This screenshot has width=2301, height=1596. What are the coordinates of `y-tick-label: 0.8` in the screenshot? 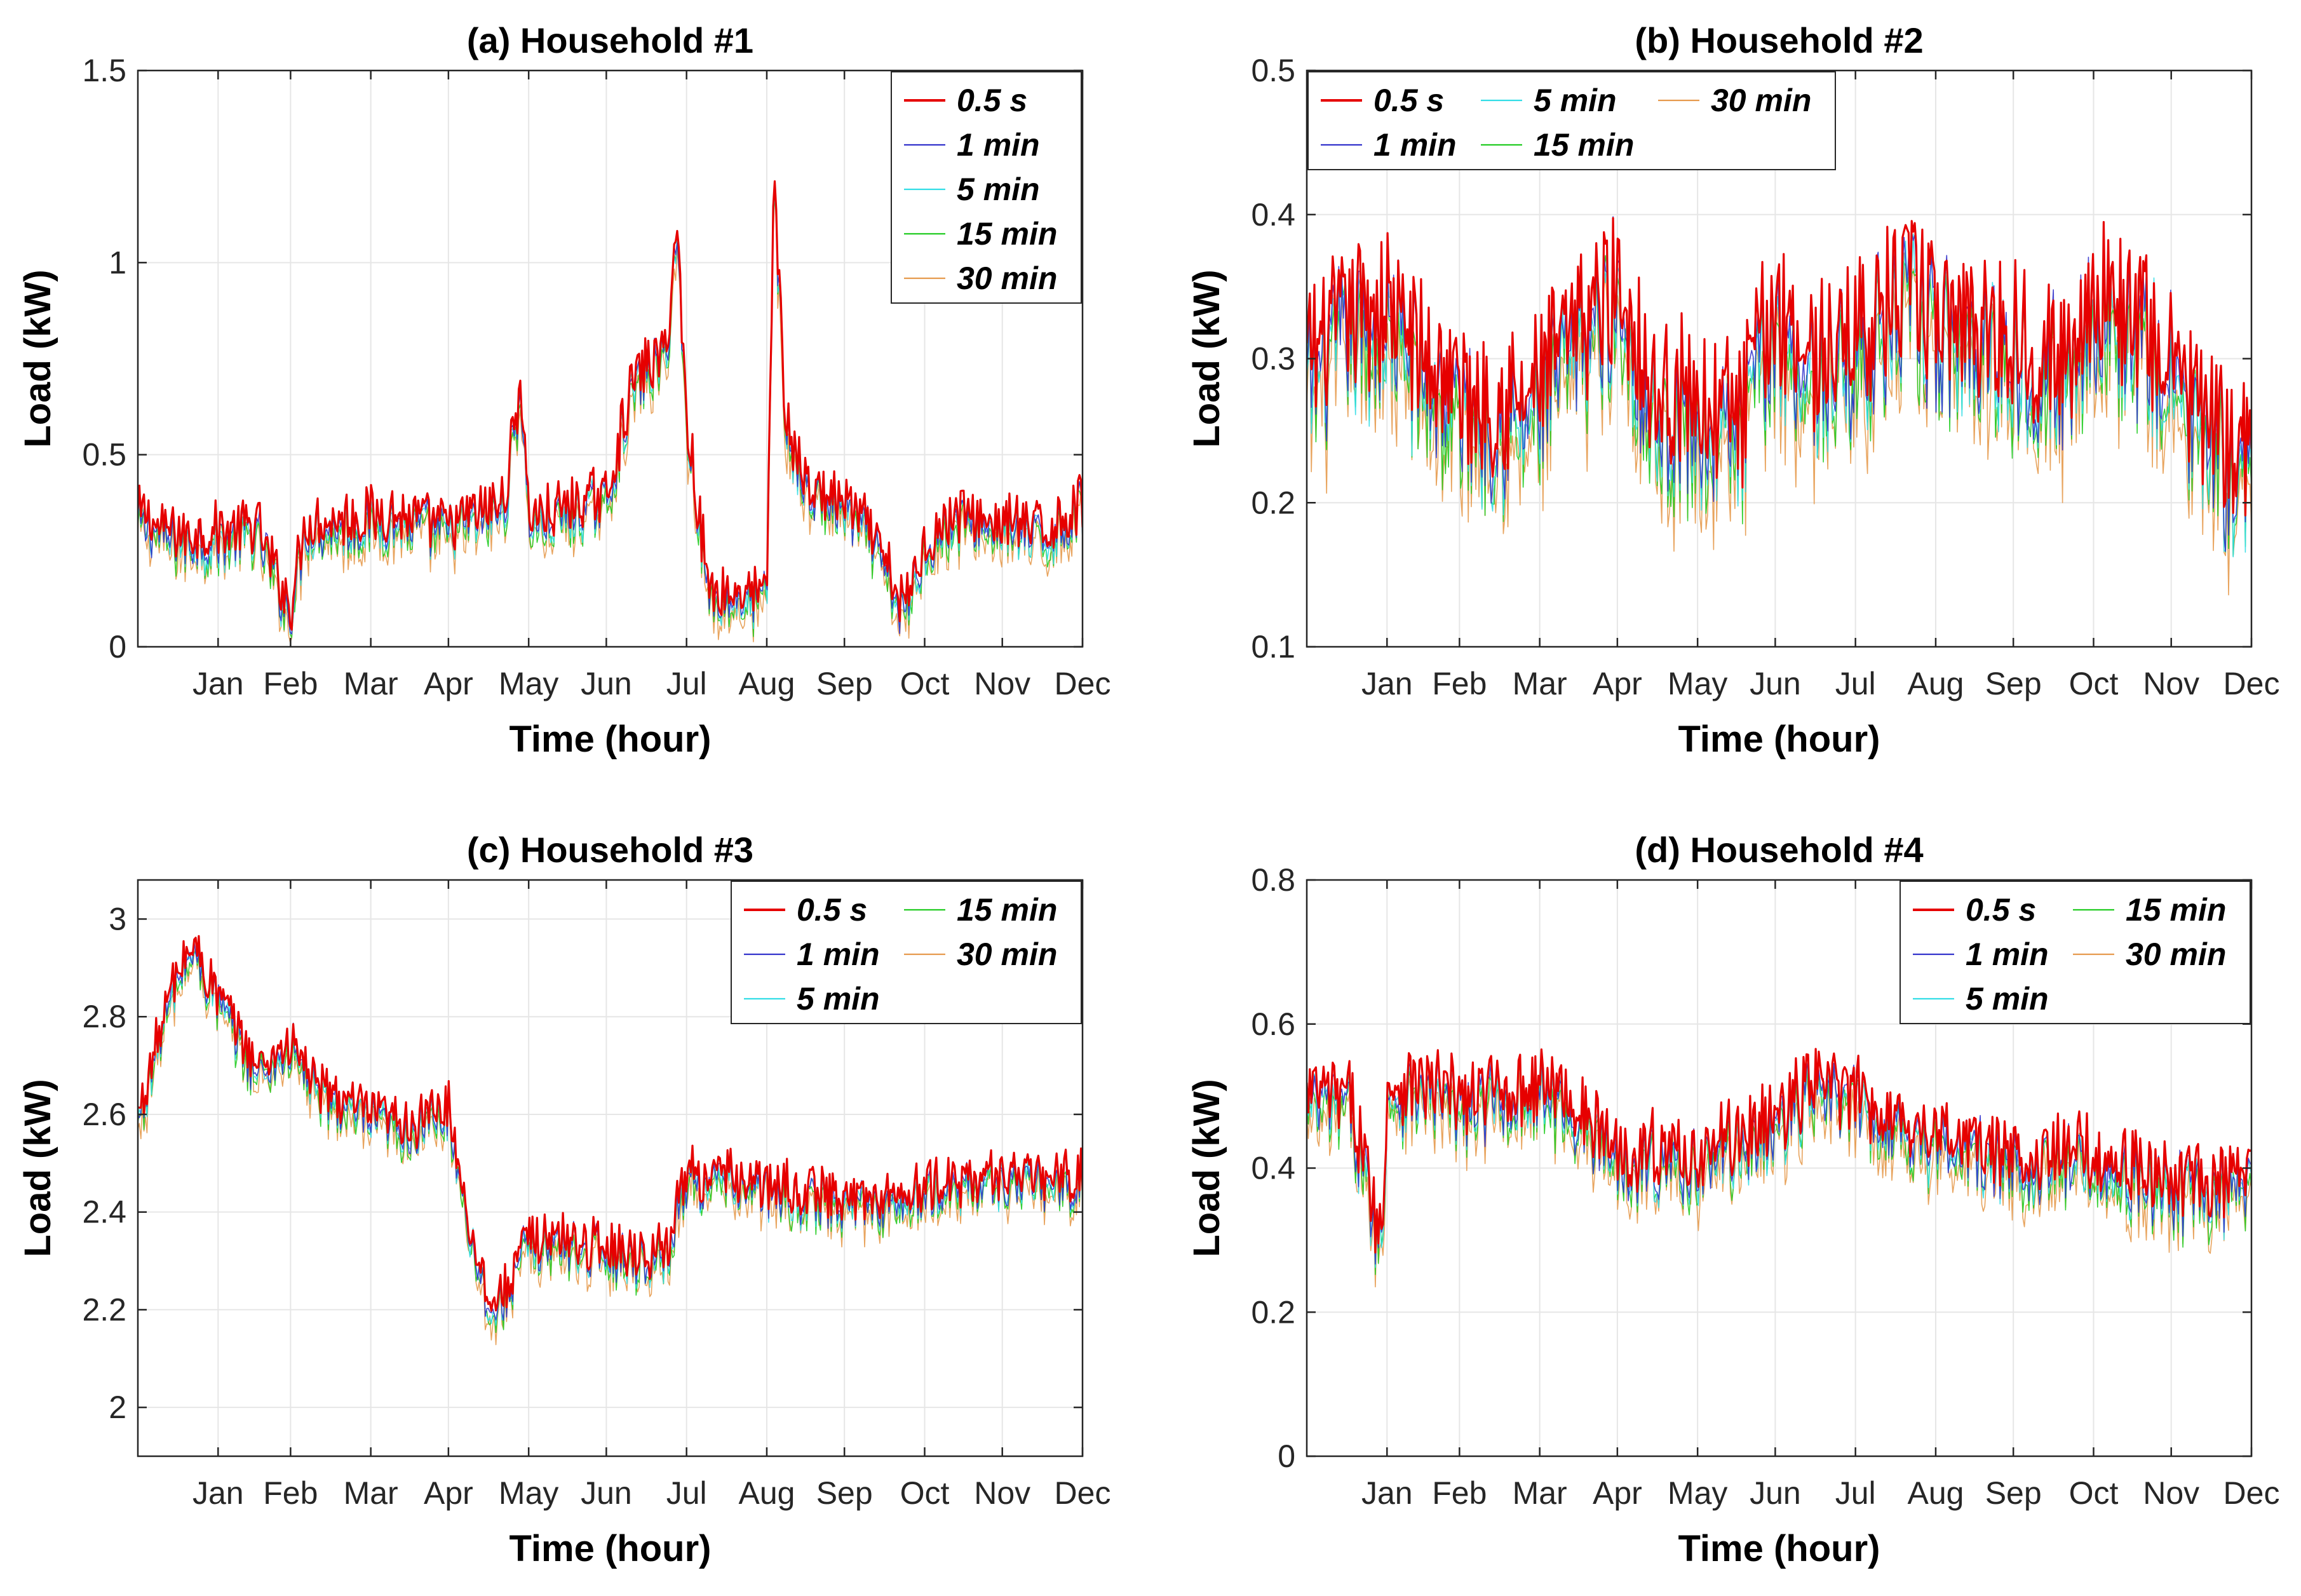 It's located at (1273, 880).